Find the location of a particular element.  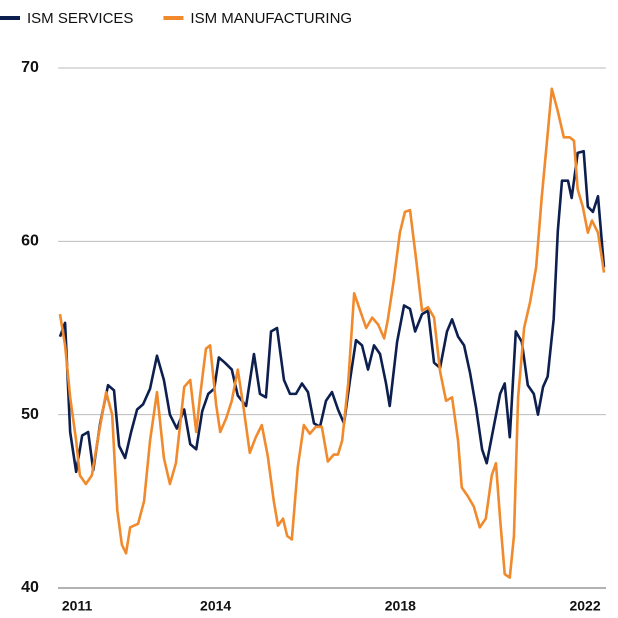

x-tick-label: 2018 is located at coordinates (400, 606).